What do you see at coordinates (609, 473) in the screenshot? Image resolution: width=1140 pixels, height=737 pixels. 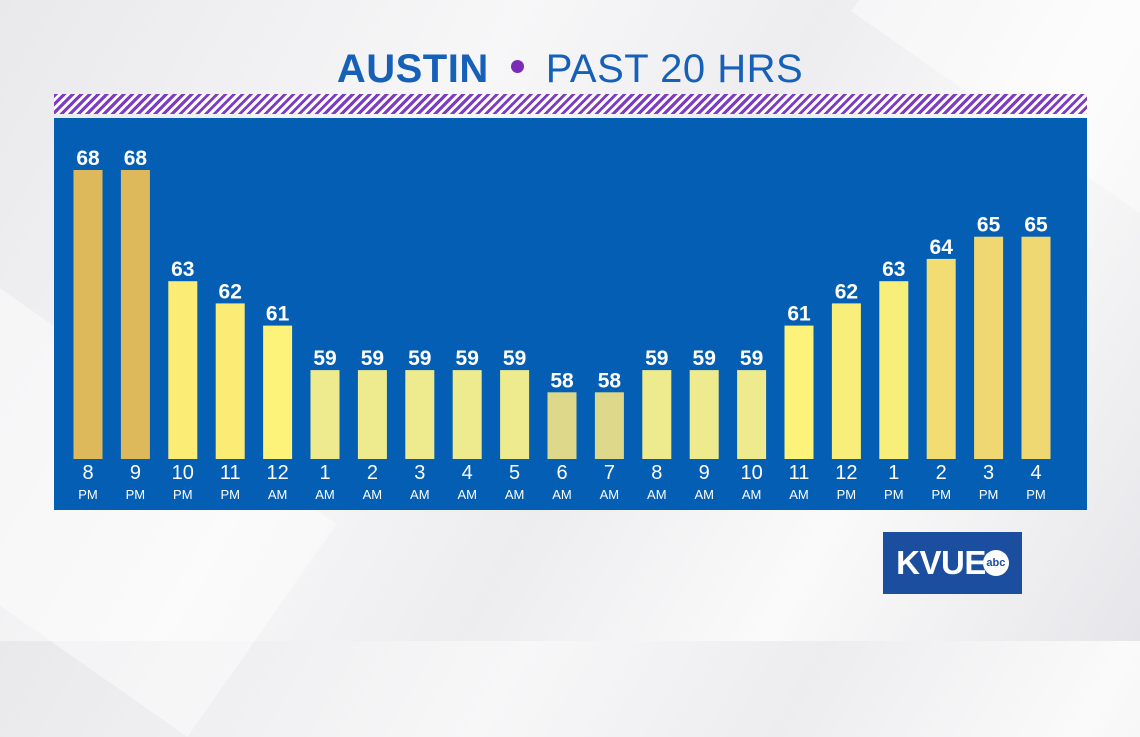 I see `x-tick-hour-label: 7` at bounding box center [609, 473].